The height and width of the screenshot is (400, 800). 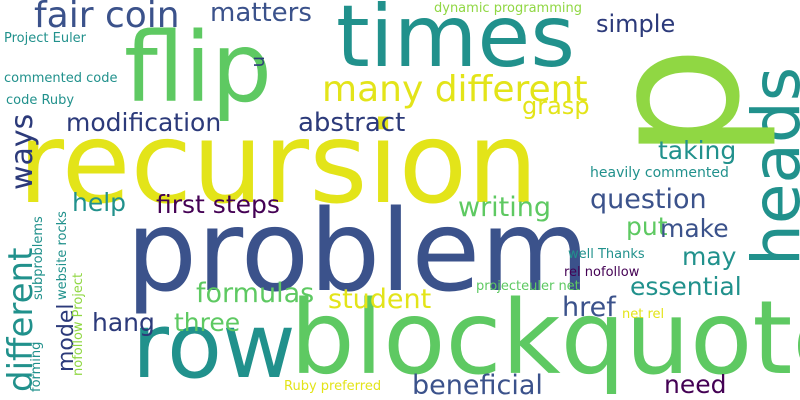 I want to click on word-essential: essential, so click(x=686, y=286).